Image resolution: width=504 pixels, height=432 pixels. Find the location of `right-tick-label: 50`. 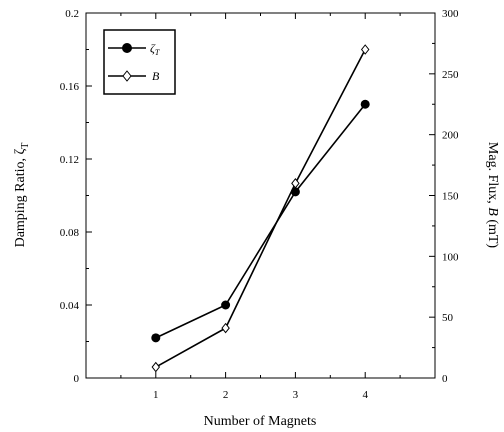

right-tick-label: 50 is located at coordinates (448, 318).